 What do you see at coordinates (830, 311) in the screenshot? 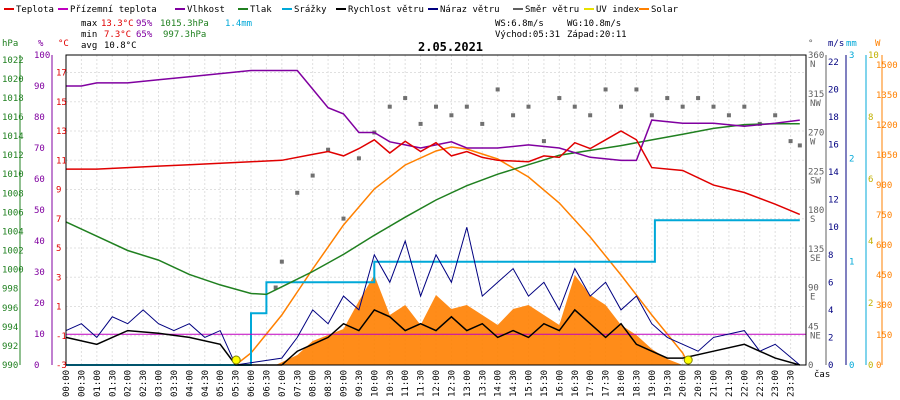
I see `tick-ms: 4` at bounding box center [830, 311].